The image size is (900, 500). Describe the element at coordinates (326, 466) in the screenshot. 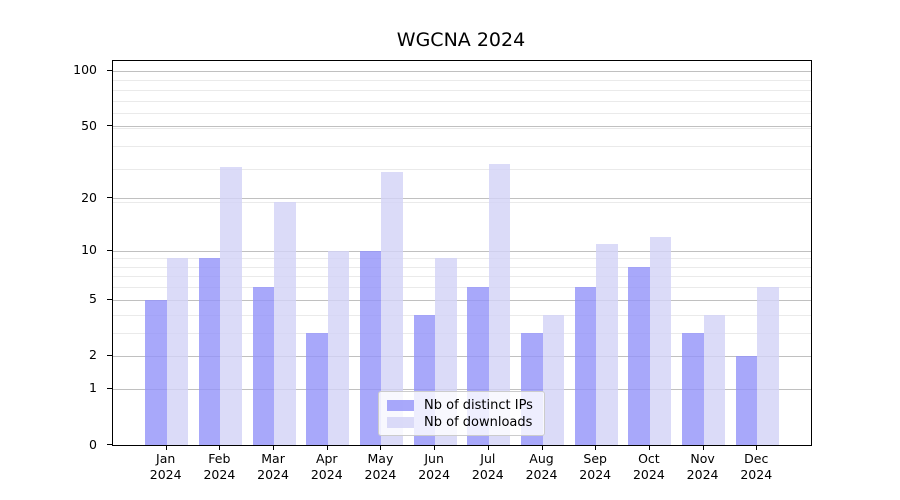

I see `x-tick-label-apr: Apr 2024` at that location.